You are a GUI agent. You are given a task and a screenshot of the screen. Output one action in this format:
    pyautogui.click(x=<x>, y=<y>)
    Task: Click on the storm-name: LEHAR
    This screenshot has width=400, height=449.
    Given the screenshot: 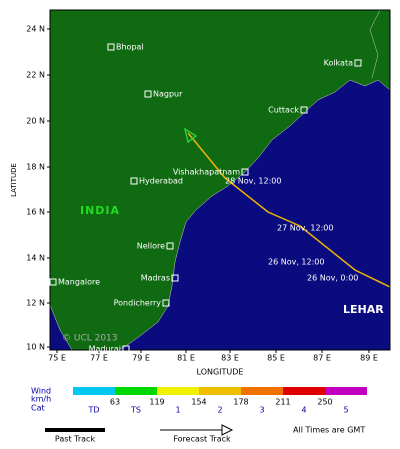 What is the action you would take?
    pyautogui.click(x=363, y=309)
    